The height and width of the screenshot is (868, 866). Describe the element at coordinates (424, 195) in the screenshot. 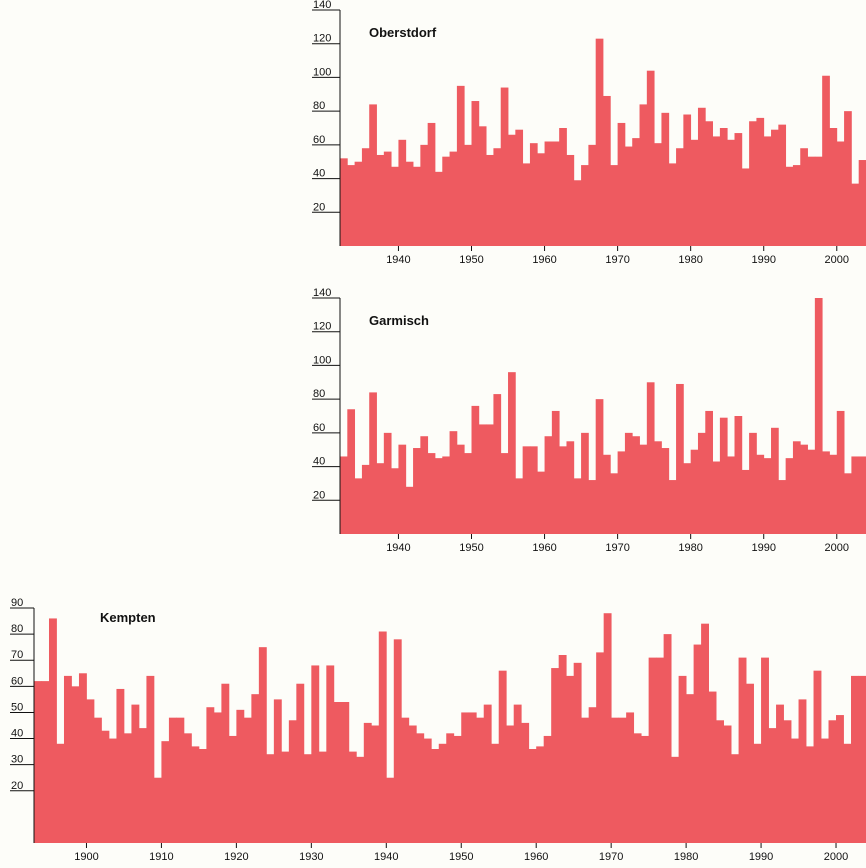

I see `bar-1943` at that location.